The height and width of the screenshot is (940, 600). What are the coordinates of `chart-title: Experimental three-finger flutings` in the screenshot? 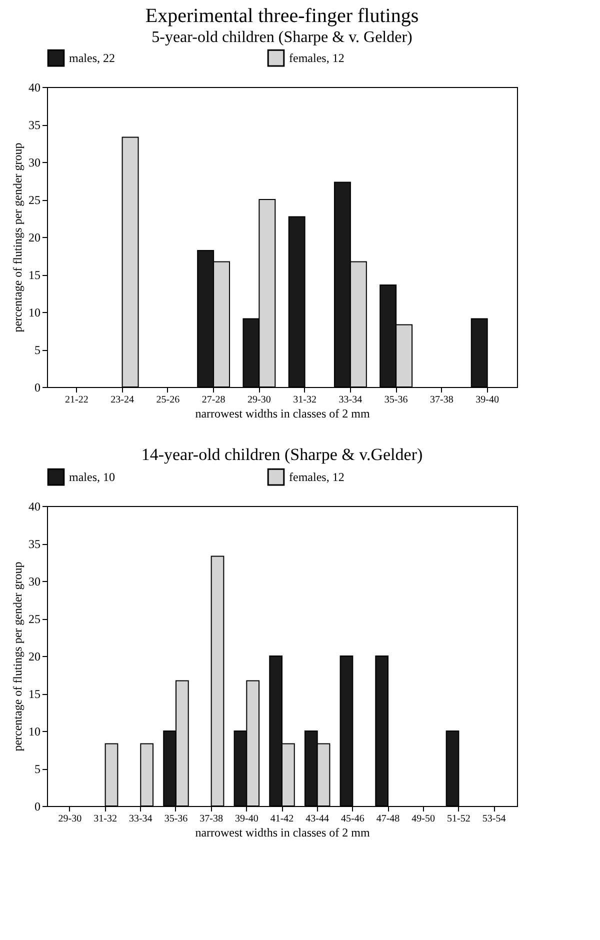 It's located at (282, 16).